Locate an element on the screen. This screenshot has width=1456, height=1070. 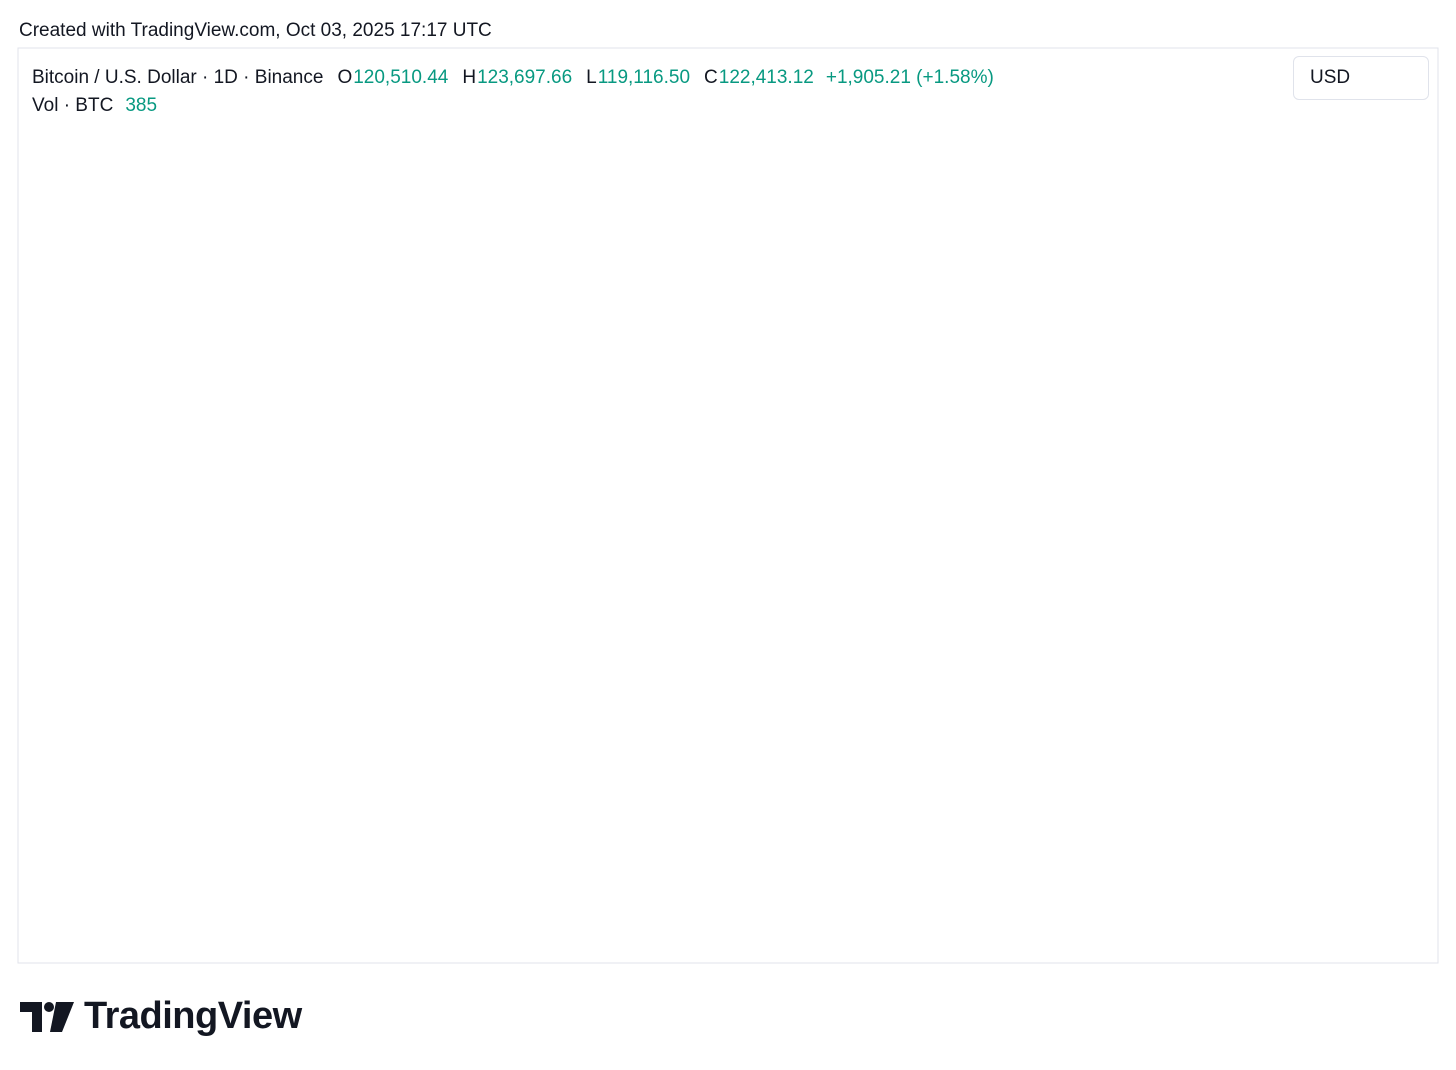
volume-title: Vol · BTC is located at coordinates (73, 105).